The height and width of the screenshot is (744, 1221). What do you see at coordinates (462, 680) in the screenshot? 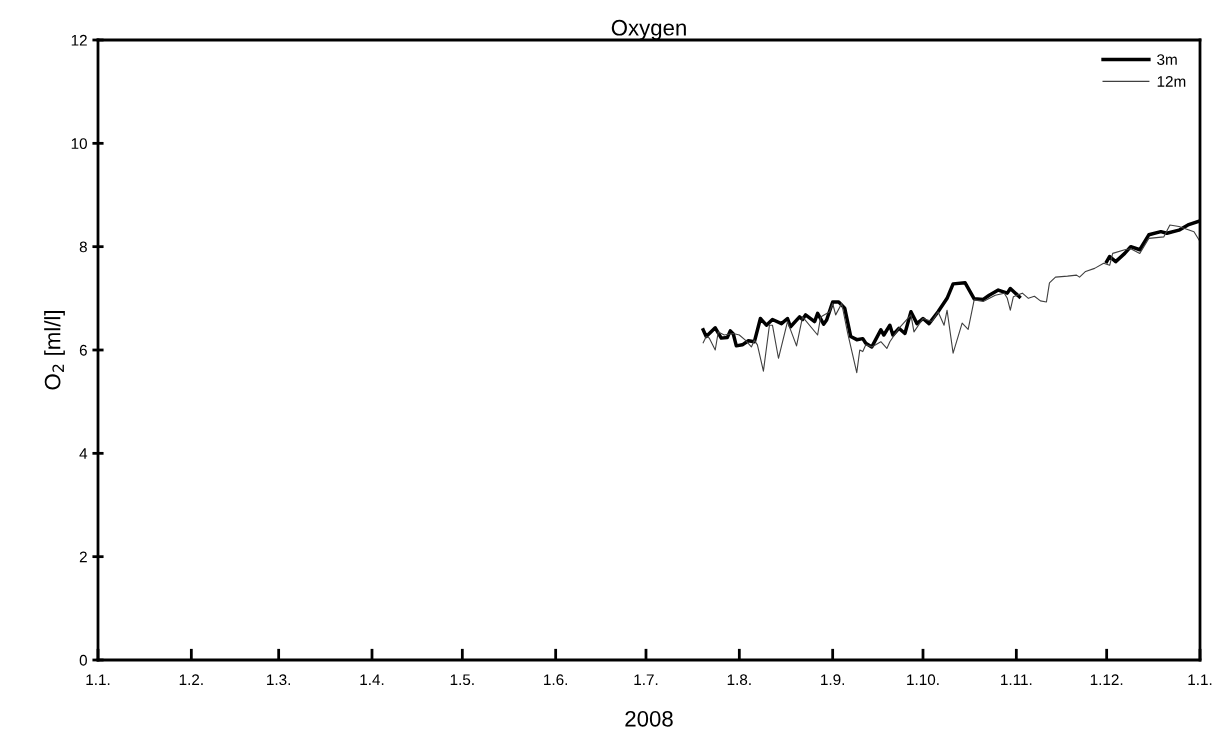
I see `x-tick-label: 1.5.` at bounding box center [462, 680].